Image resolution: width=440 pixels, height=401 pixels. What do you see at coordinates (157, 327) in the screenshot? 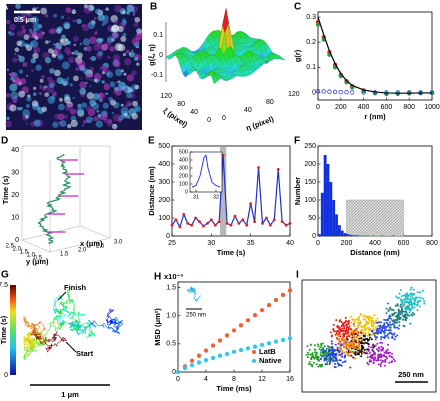
I see `y-axis-label: MSD (μm²)` at bounding box center [157, 327].